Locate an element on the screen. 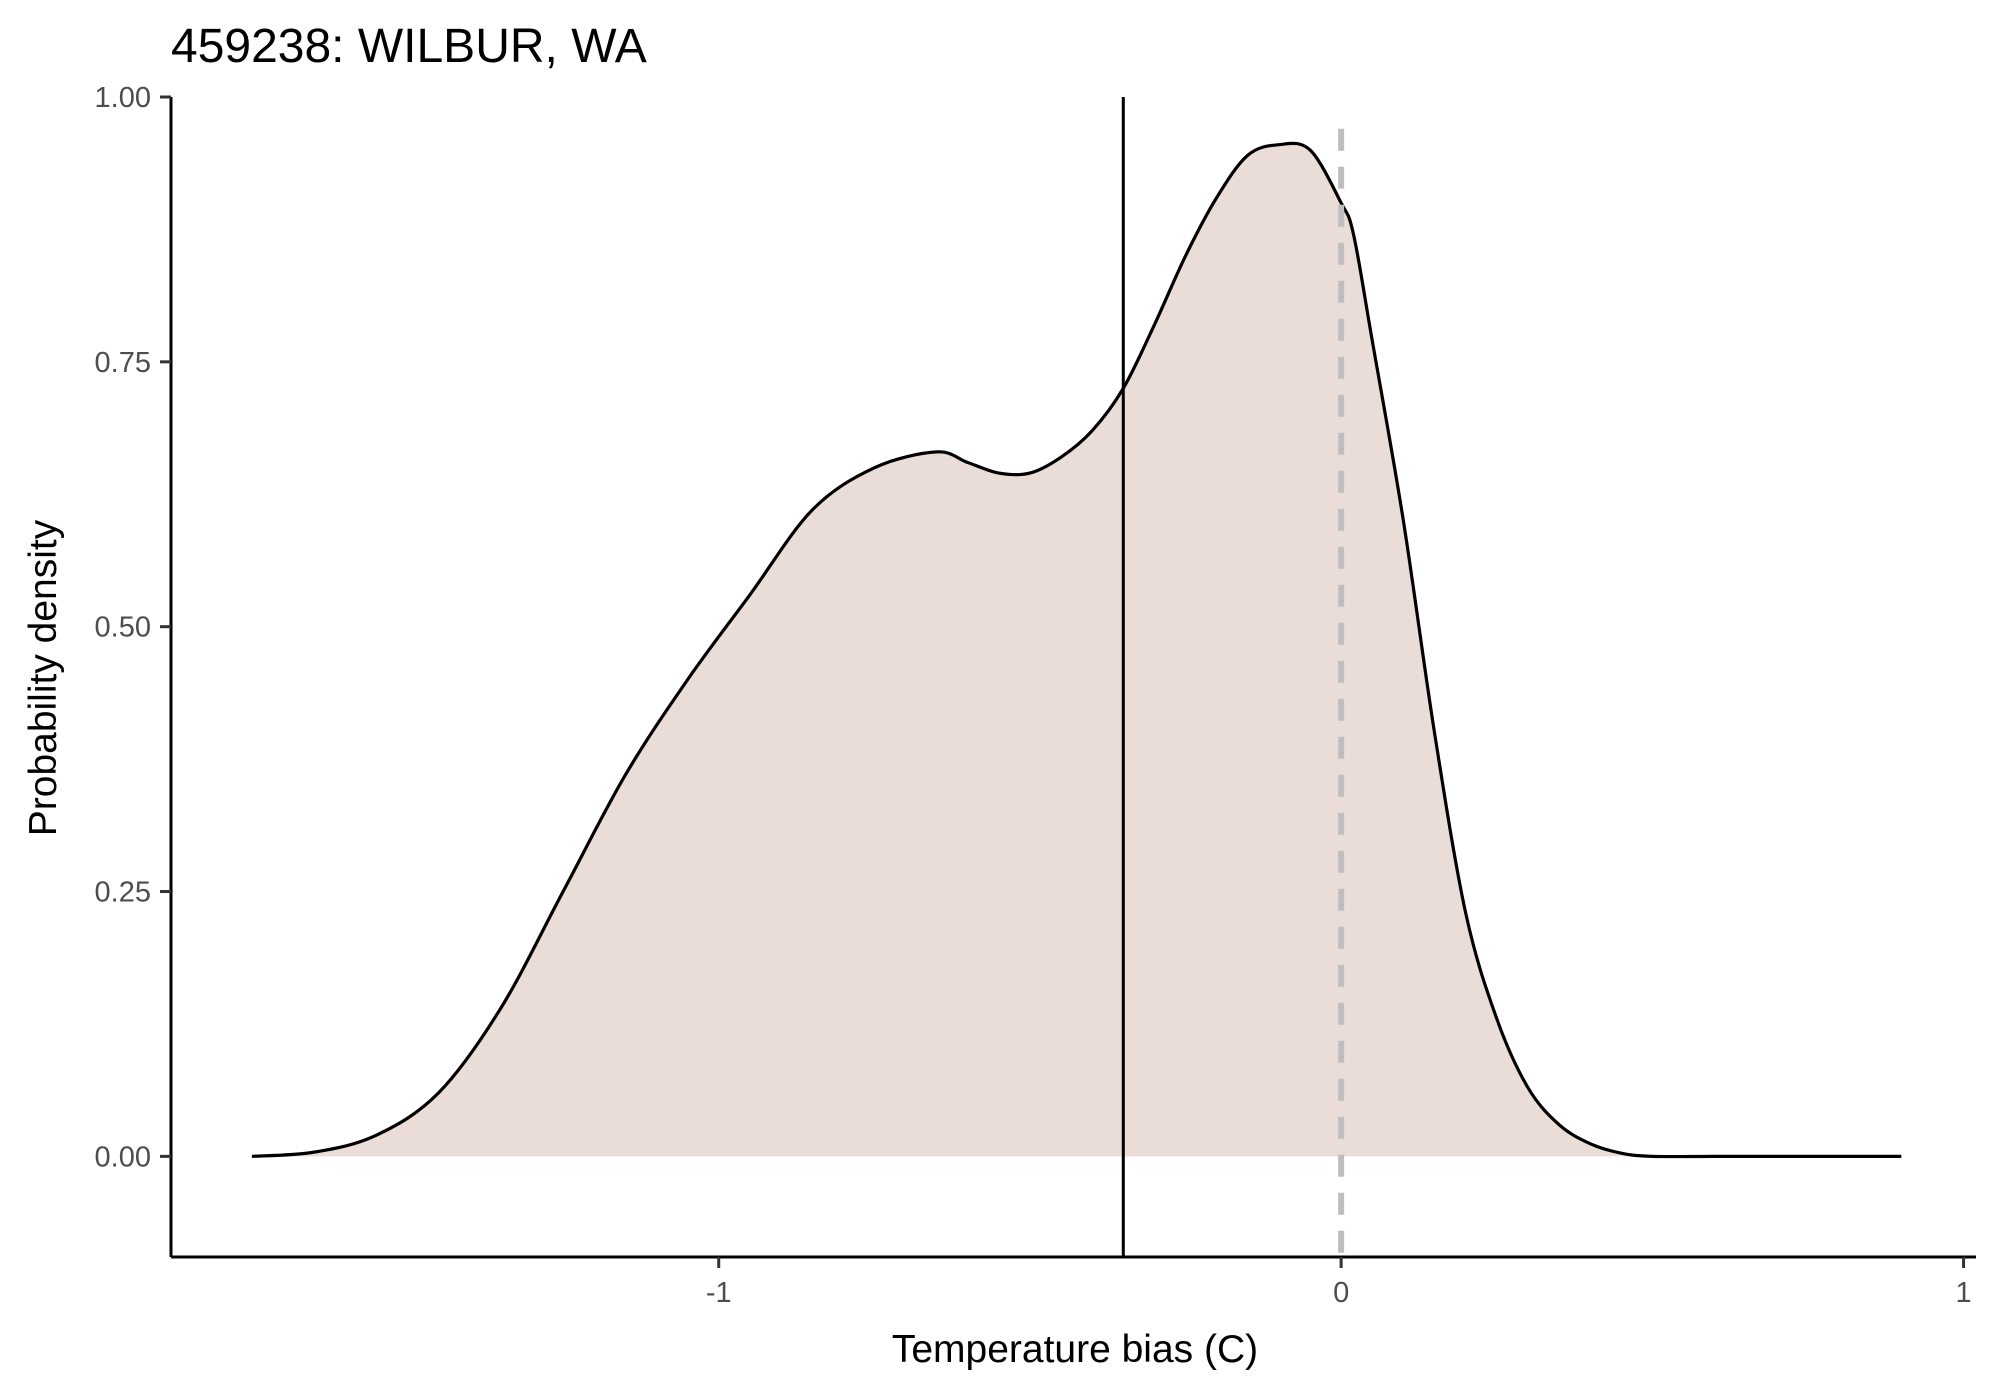 The image size is (1990, 1384). x-axis: -1 0 1 is located at coordinates (1073, 1282).